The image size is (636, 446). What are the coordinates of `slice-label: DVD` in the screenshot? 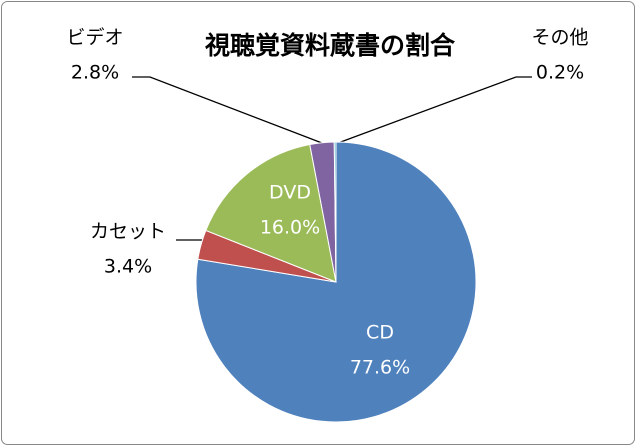 It's located at (290, 193).